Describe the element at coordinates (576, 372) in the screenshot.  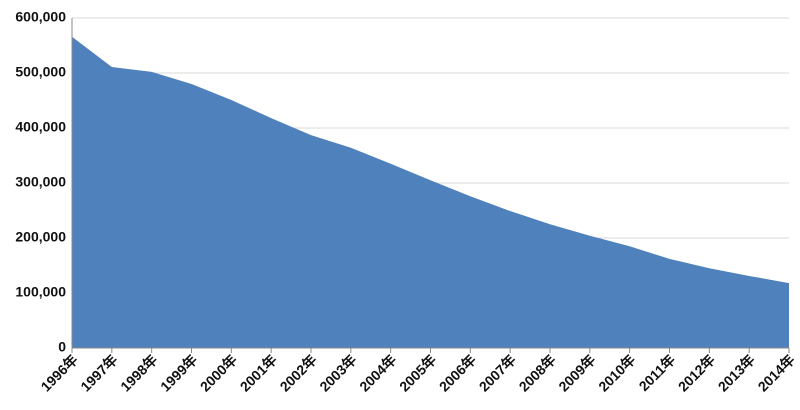
I see `x-tick-label: 2009年` at that location.